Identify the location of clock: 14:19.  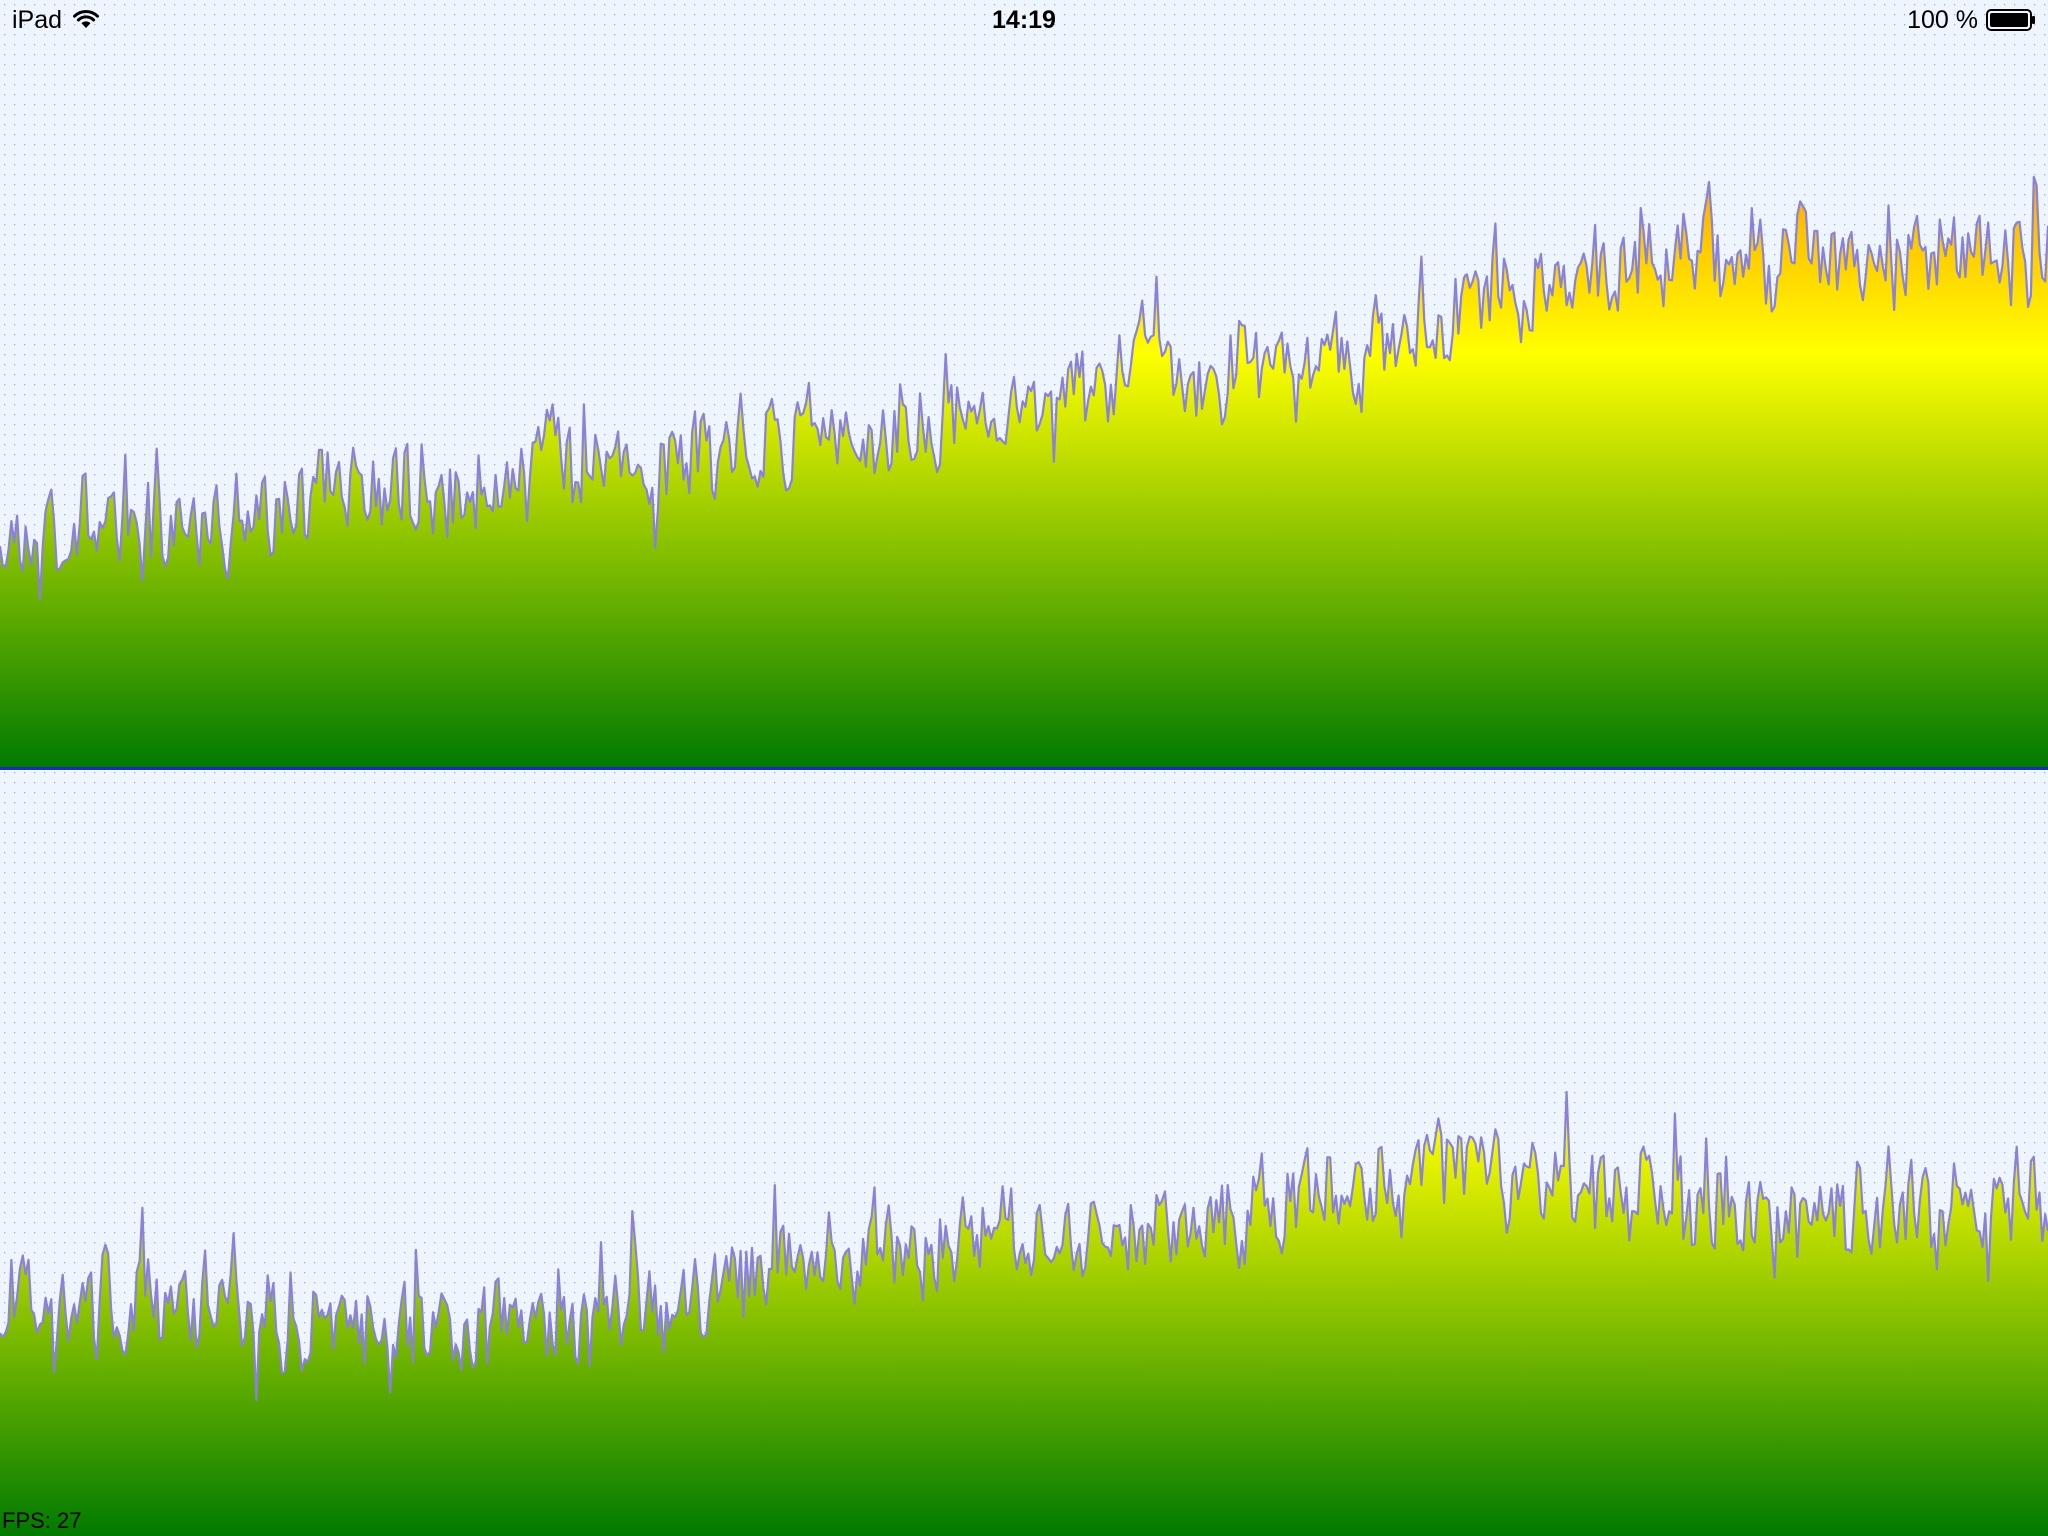
(1024, 20).